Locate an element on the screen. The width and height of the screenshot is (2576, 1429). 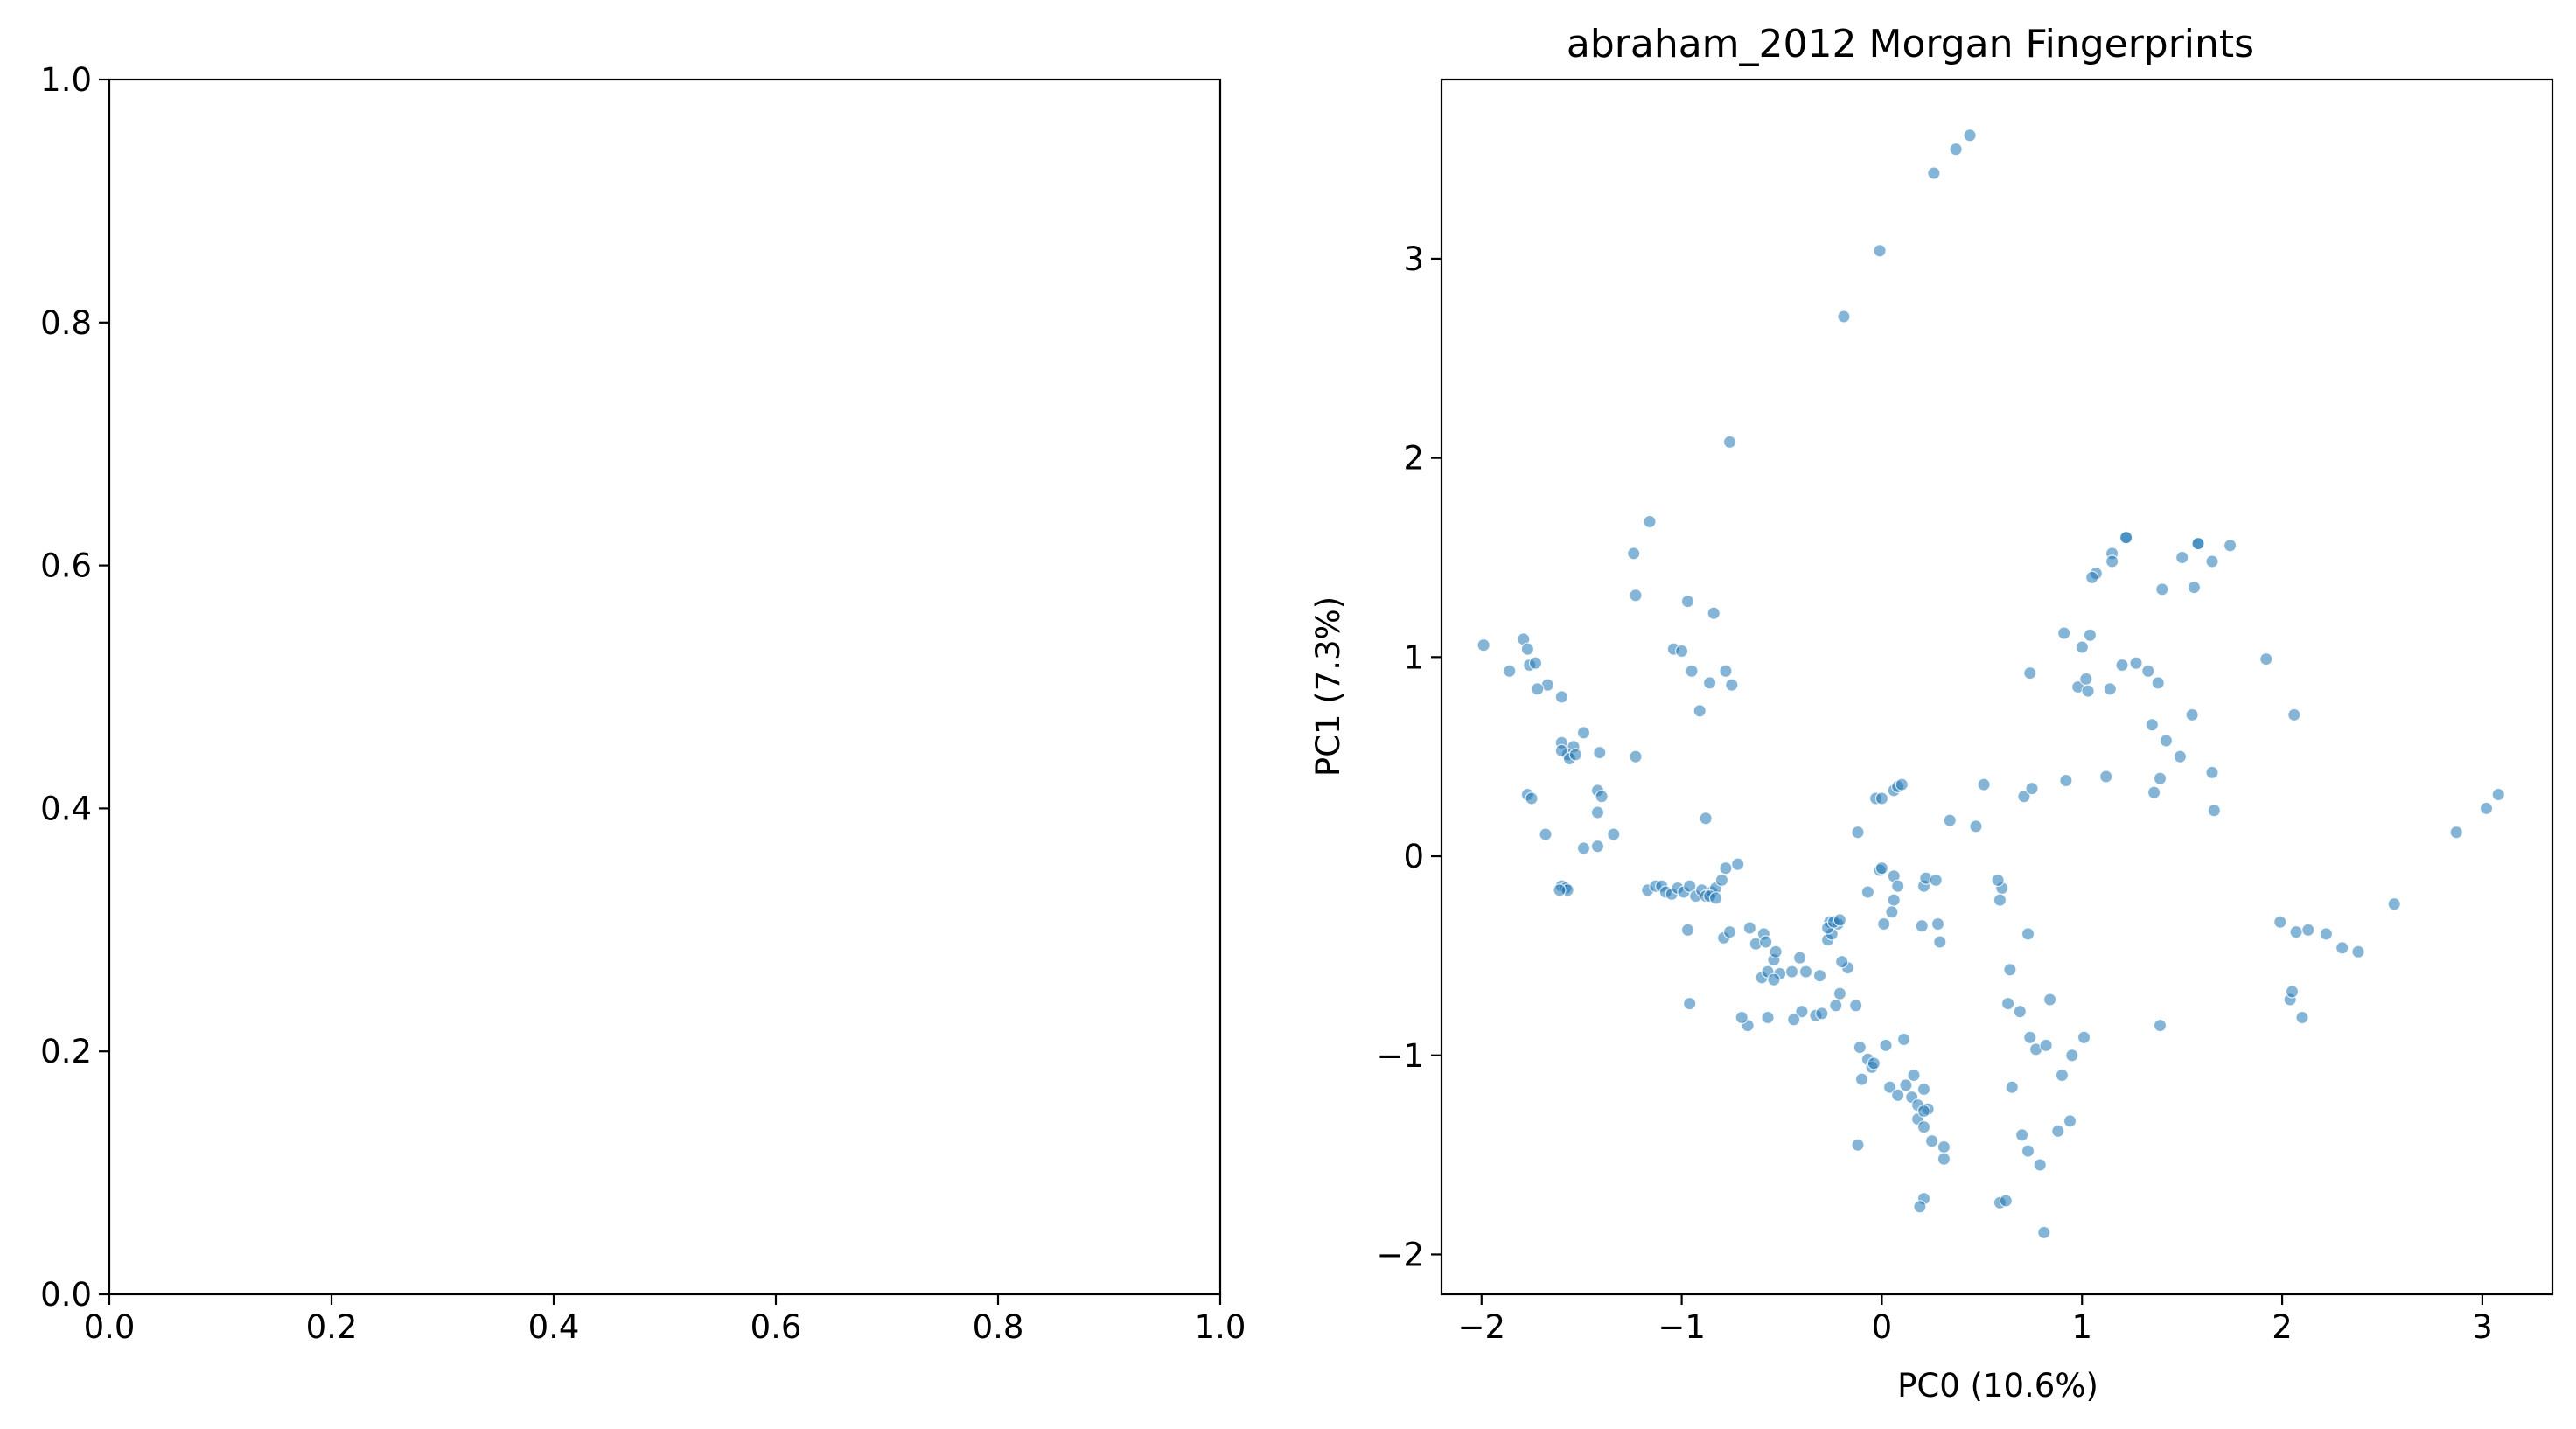
y-tick-label: 0.4 is located at coordinates (66, 808).